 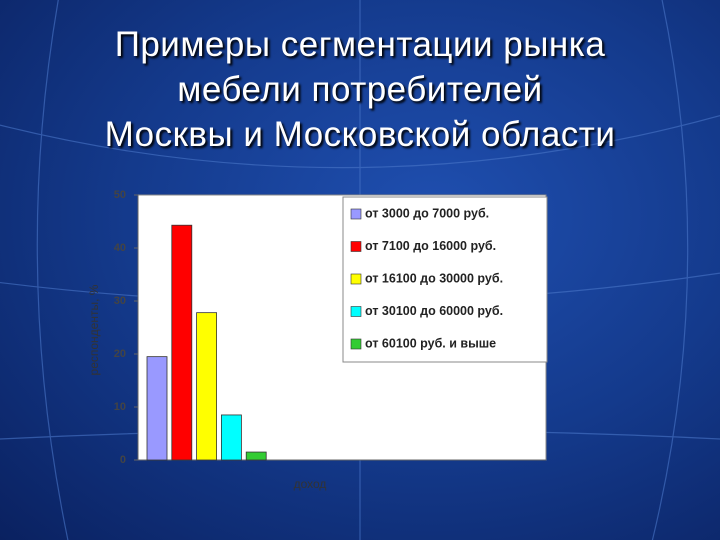 I want to click on legend-label: от 60100 руб. и выше, so click(x=430, y=343).